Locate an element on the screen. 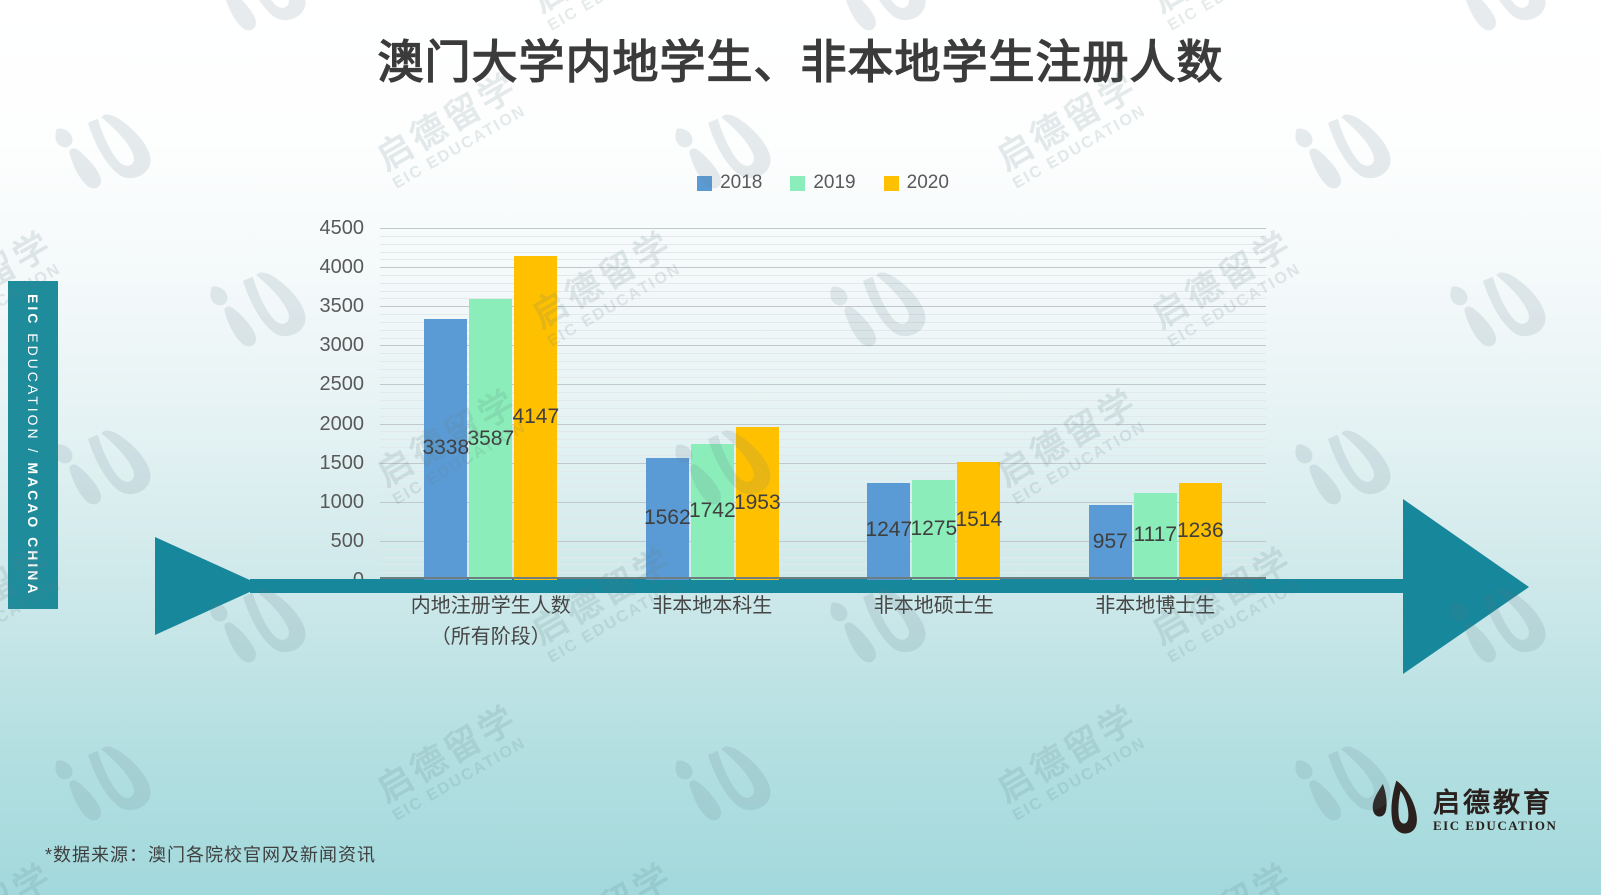 Image resolution: width=1601 pixels, height=895 pixels. bar-value-label: 1247 is located at coordinates (889, 530).